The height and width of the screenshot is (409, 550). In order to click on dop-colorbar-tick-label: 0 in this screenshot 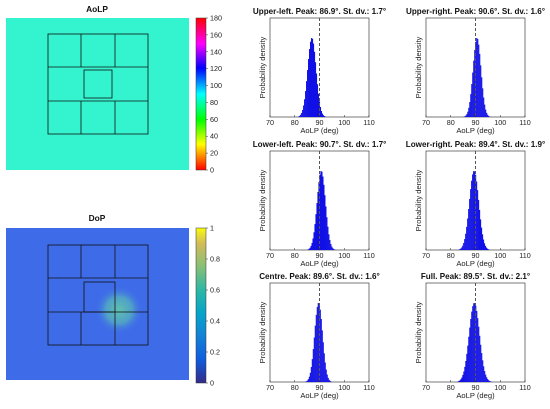, I will do `click(212, 383)`.